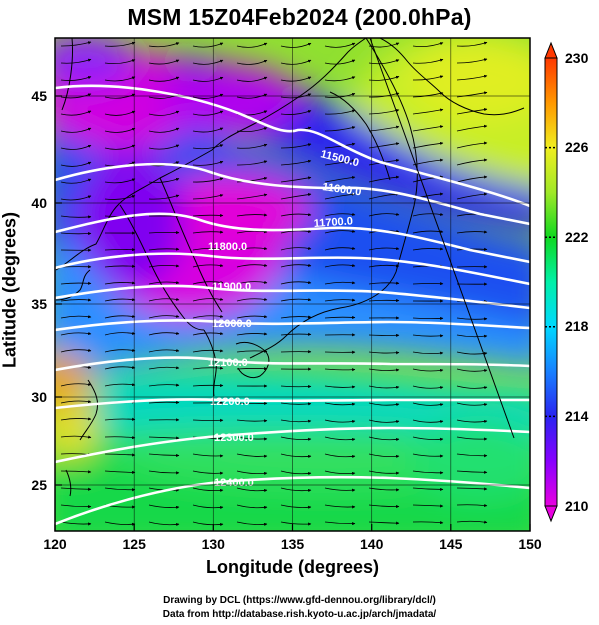 This screenshot has width=599, height=625. Describe the element at coordinates (230, 402) in the screenshot. I see `contour-label: 12200.0` at that location.